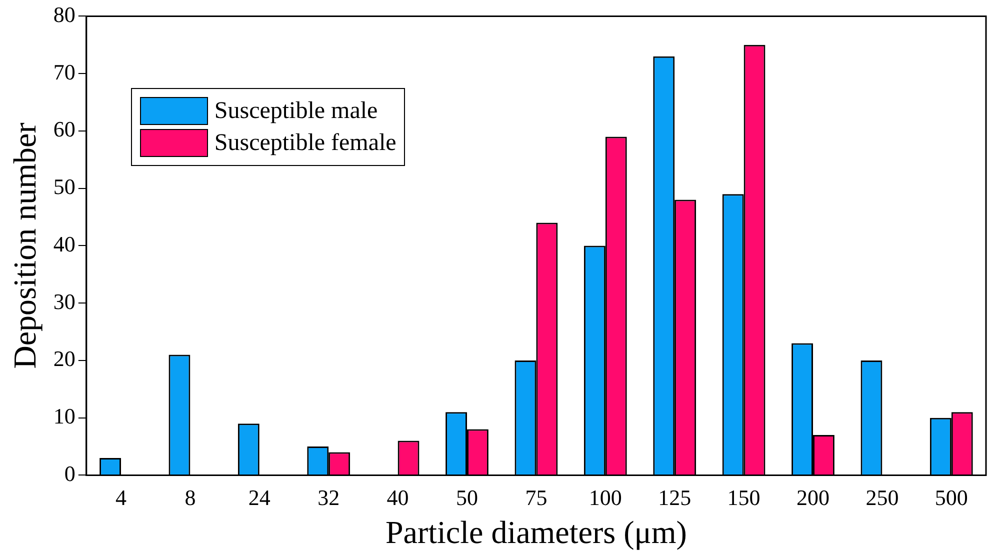 The image size is (998, 556). Describe the element at coordinates (305, 143) in the screenshot. I see `legend-label: Susceptible female` at that location.